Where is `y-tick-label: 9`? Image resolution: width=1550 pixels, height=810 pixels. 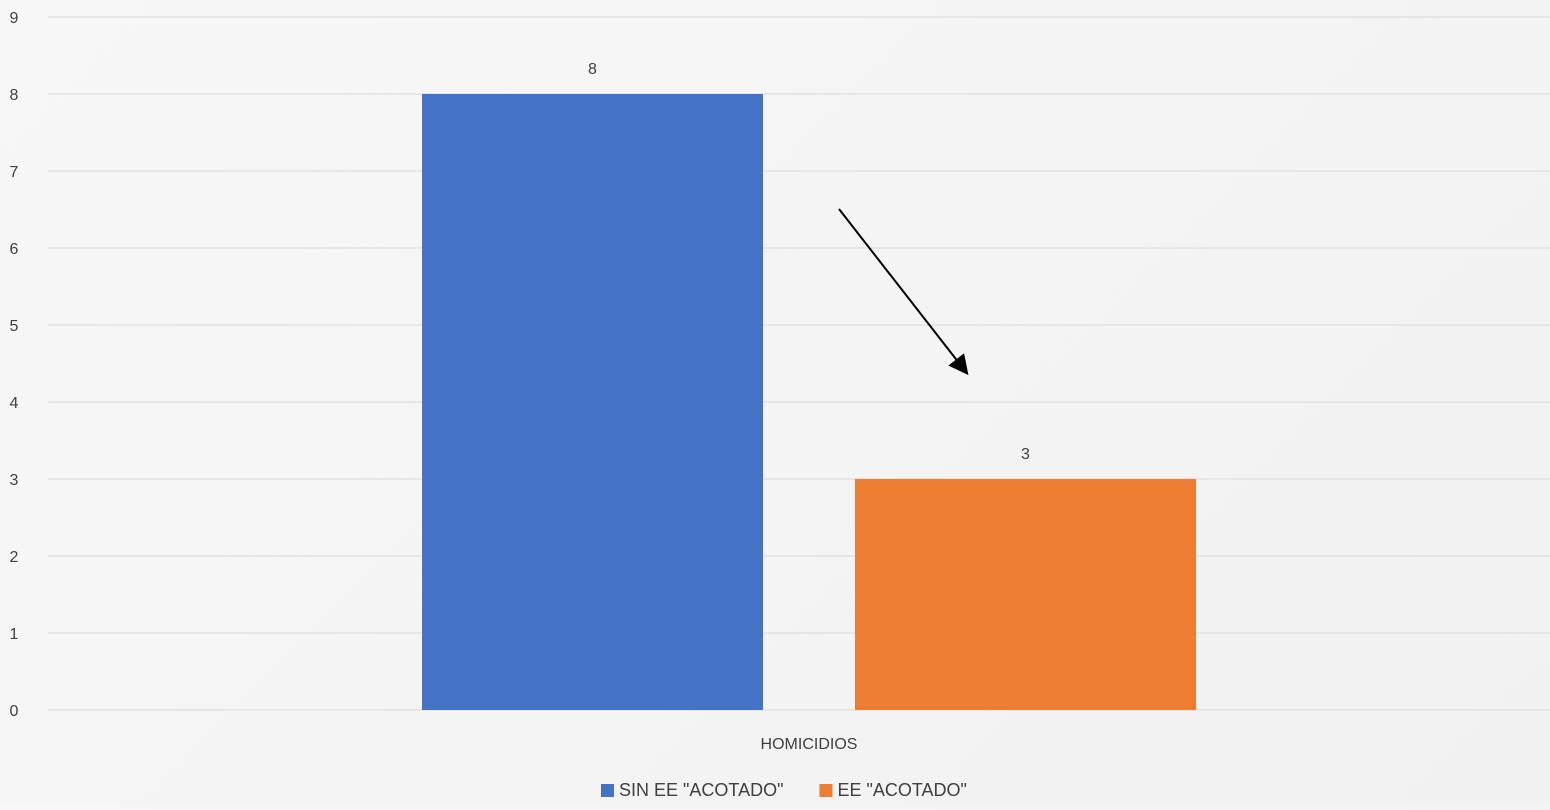
y-tick-label: 9 is located at coordinates (14, 18).